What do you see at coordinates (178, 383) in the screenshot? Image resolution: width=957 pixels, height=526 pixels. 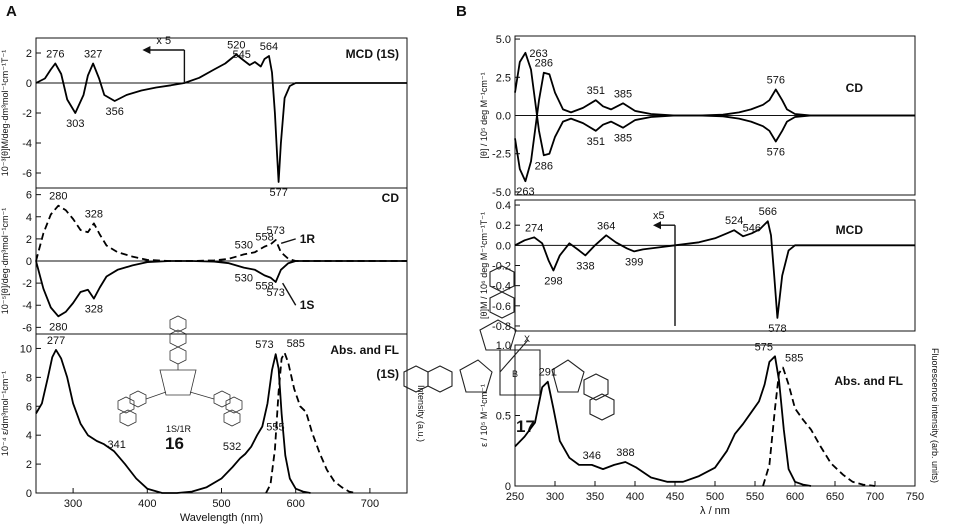 I see `compound-16-structure` at bounding box center [178, 383].